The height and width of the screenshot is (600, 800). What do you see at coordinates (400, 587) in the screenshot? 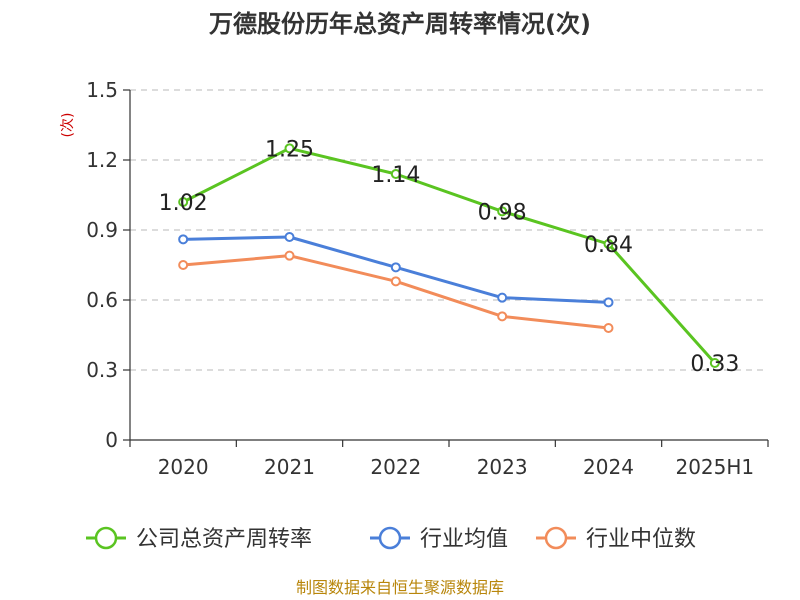
I see `source-note: 制图数据来自恒生聚源数据库` at bounding box center [400, 587].